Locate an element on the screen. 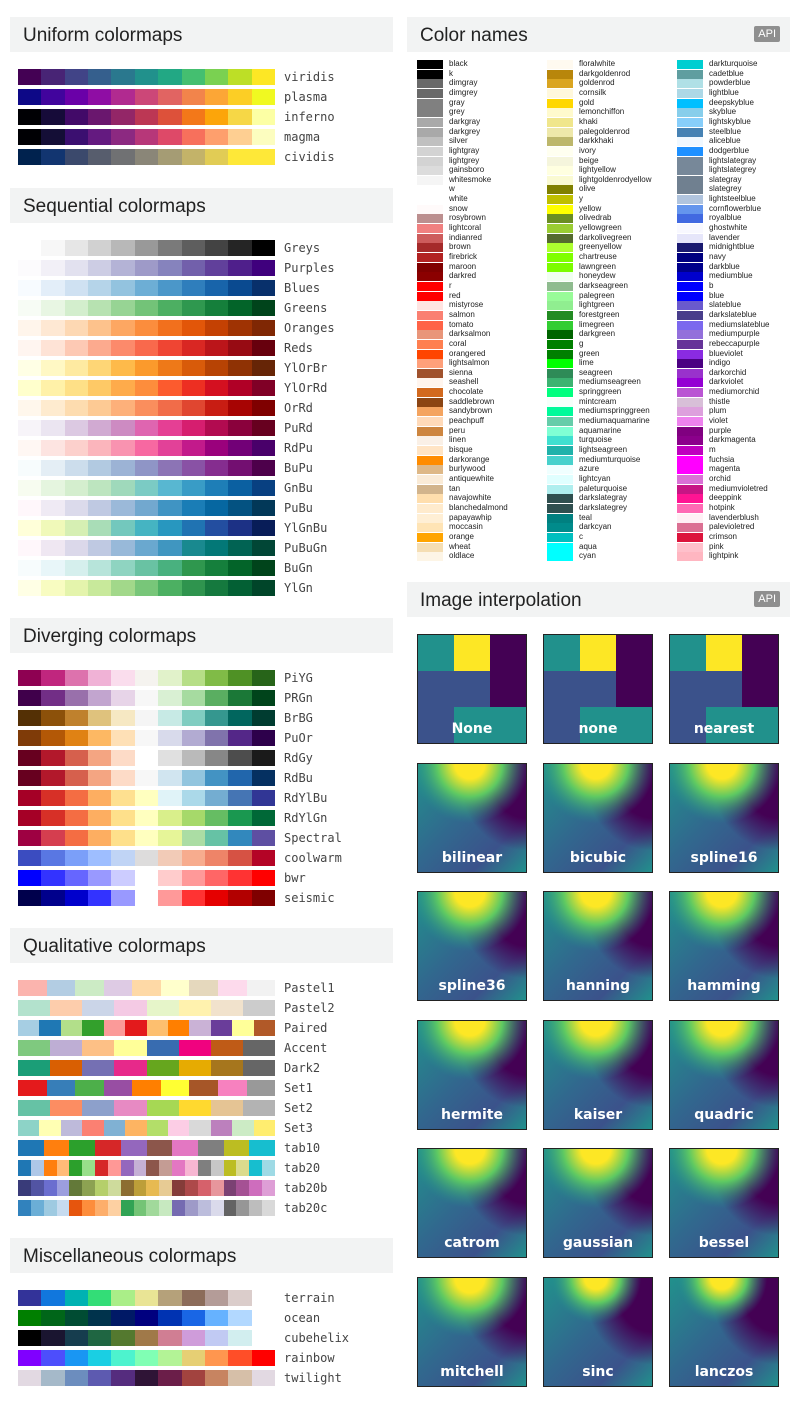 This screenshot has width=800, height=1404. interpolation-method-label: catrom is located at coordinates (472, 1243).